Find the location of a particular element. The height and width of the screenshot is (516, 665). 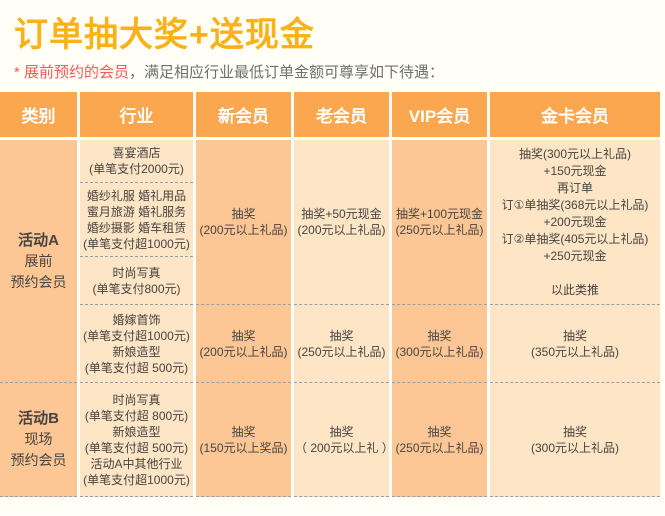

table-header-row: 类别 行业 新会员 老会员 VIP会员 金卡会员 is located at coordinates (330, 114).